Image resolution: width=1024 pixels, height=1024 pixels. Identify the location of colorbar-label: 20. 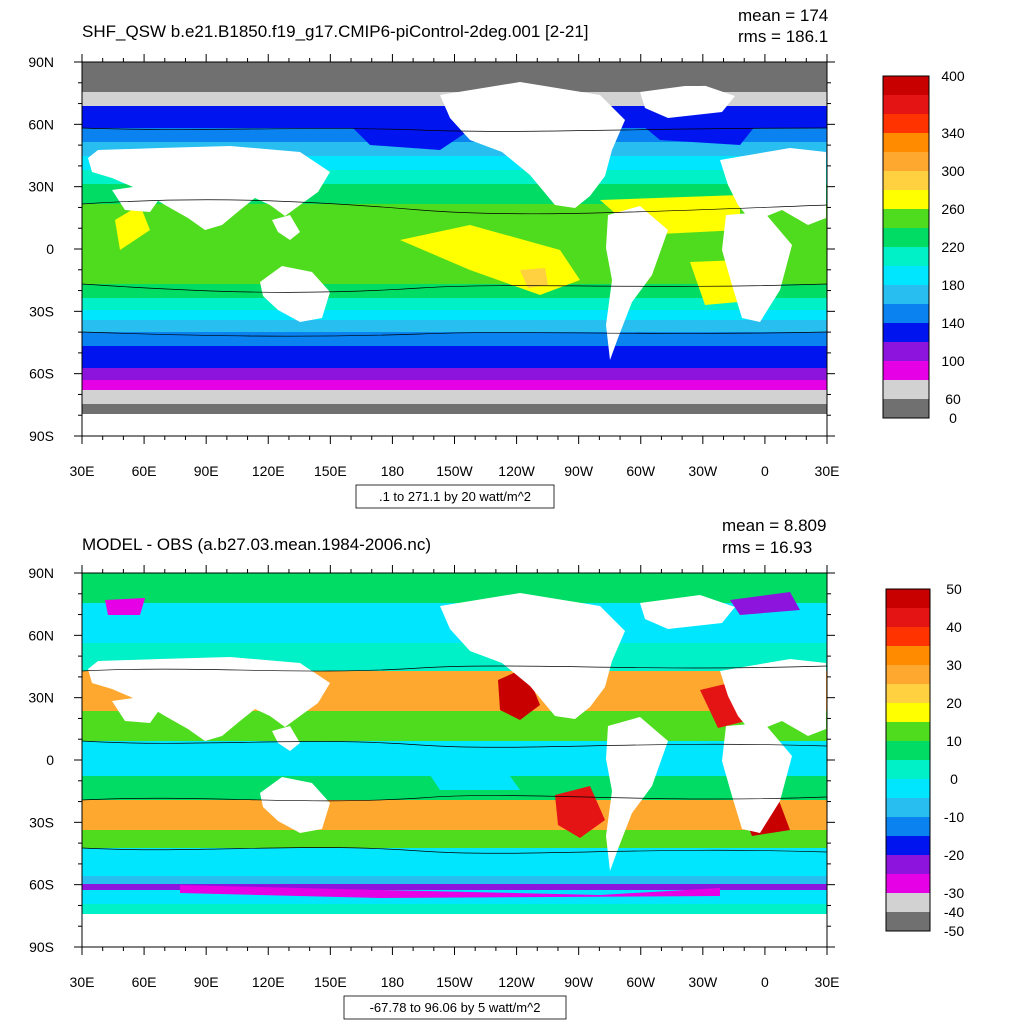
(954, 703).